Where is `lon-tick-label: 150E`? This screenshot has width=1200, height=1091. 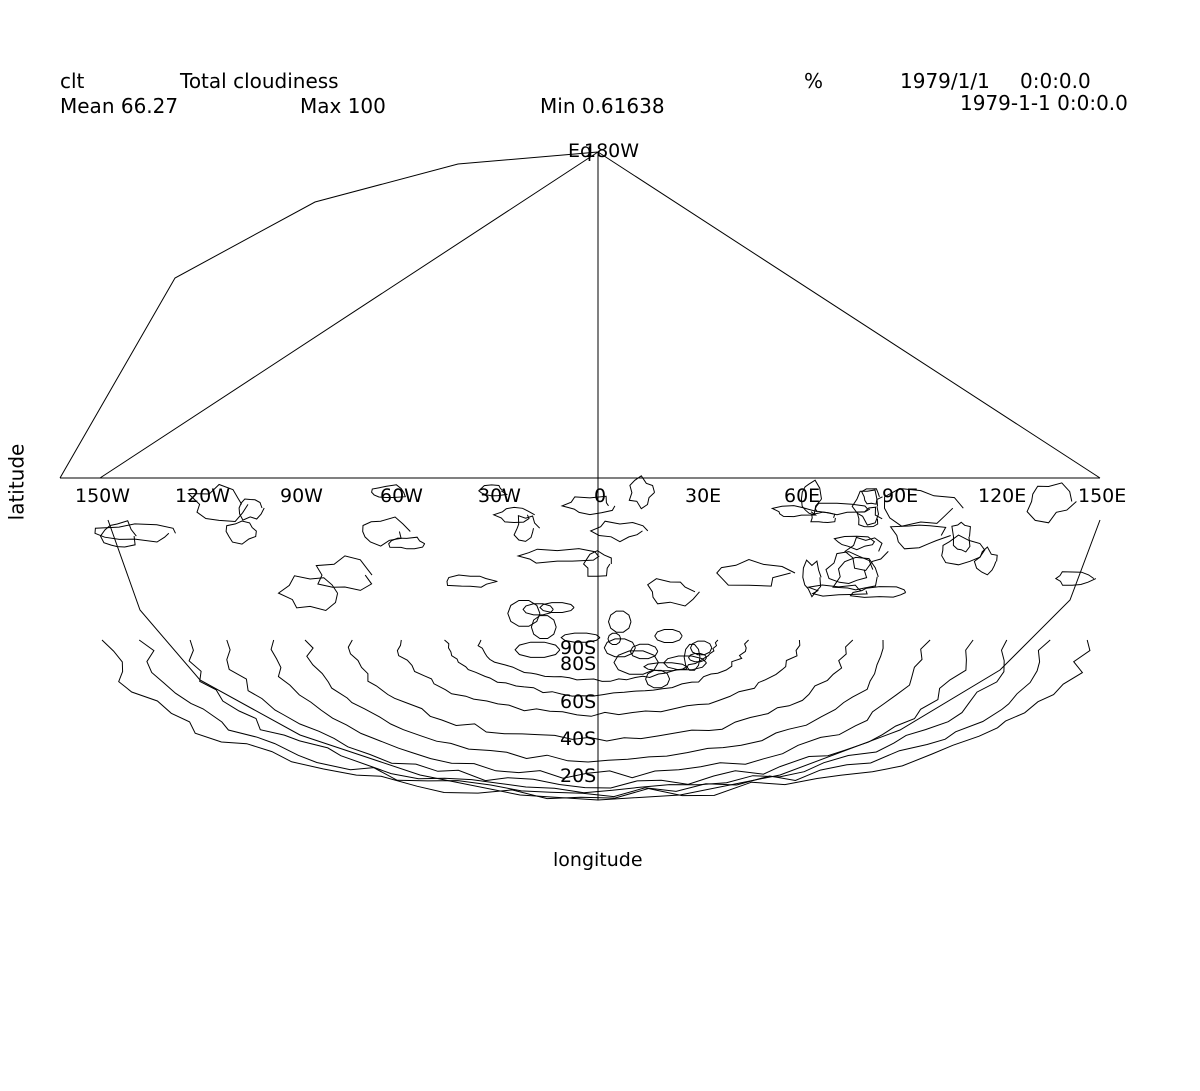 lon-tick-label: 150E is located at coordinates (1102, 496).